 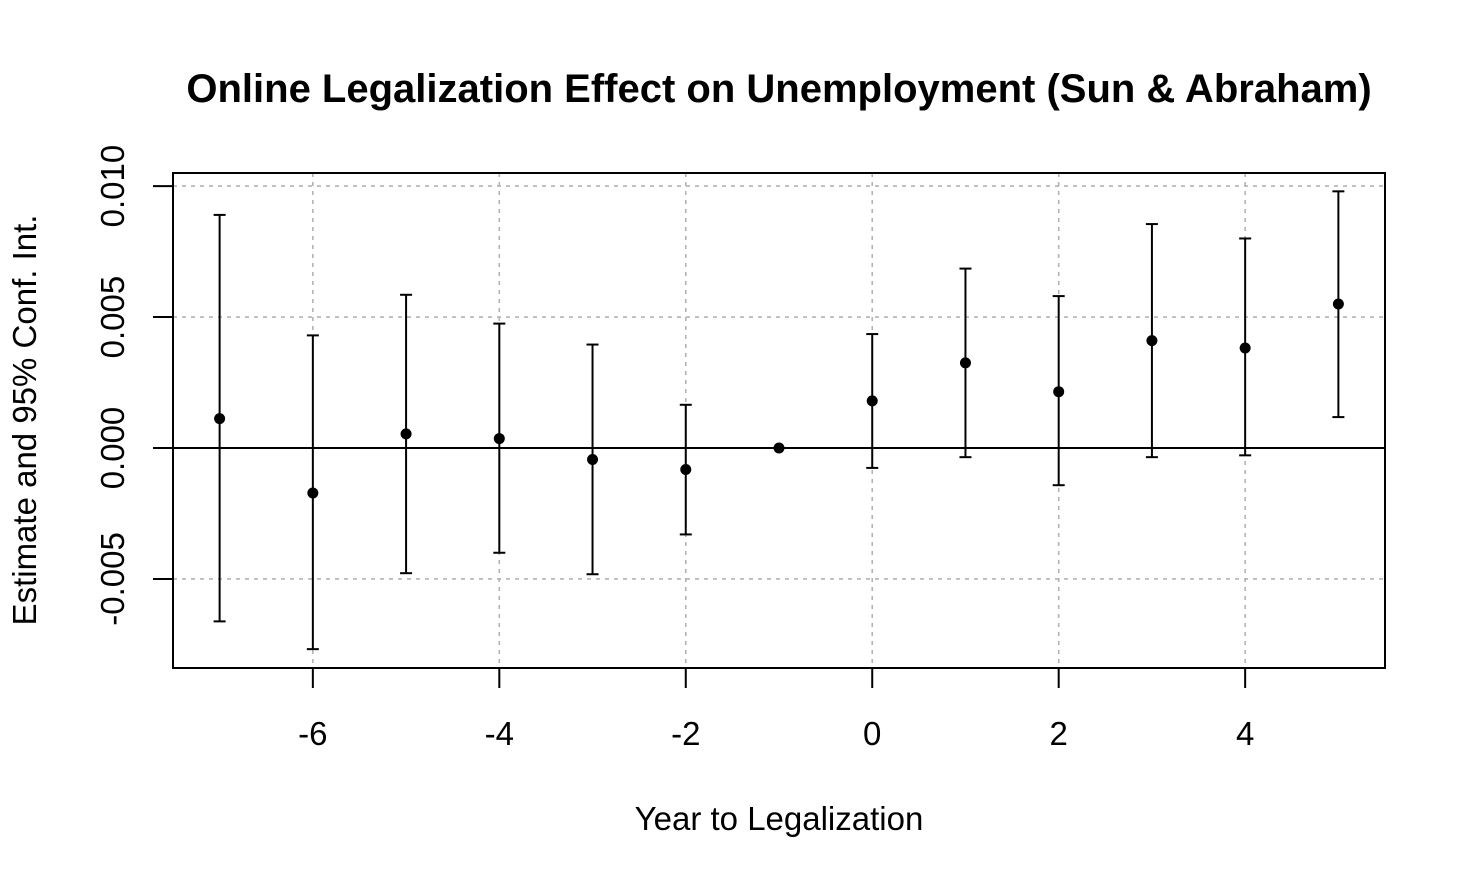 I want to click on y-tick-label: 0.000, so click(x=112, y=448).